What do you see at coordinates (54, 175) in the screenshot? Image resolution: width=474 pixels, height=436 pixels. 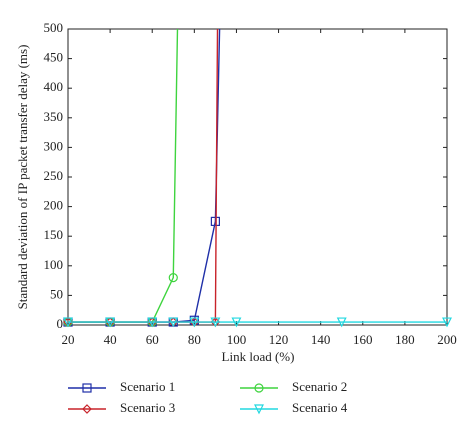 I see `y-tick-label: 250` at bounding box center [54, 175].